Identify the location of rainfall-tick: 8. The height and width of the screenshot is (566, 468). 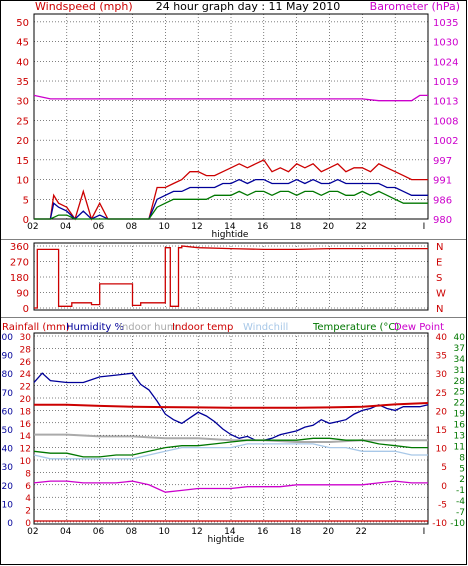
(28, 474).